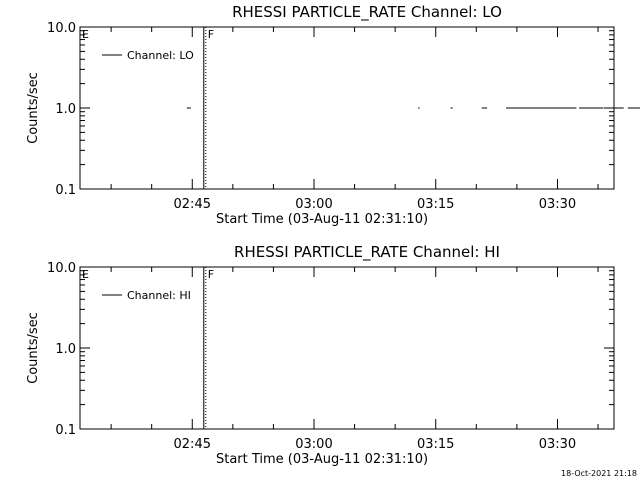 This screenshot has width=640, height=480. What do you see at coordinates (367, 12) in the screenshot?
I see `chart-title: RHESSI PARTICLE_RATE Channel: LO` at bounding box center [367, 12].